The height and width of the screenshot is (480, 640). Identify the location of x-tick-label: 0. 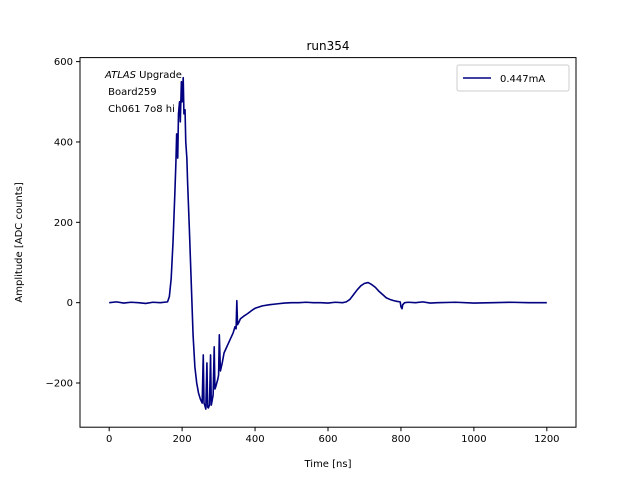
(109, 439).